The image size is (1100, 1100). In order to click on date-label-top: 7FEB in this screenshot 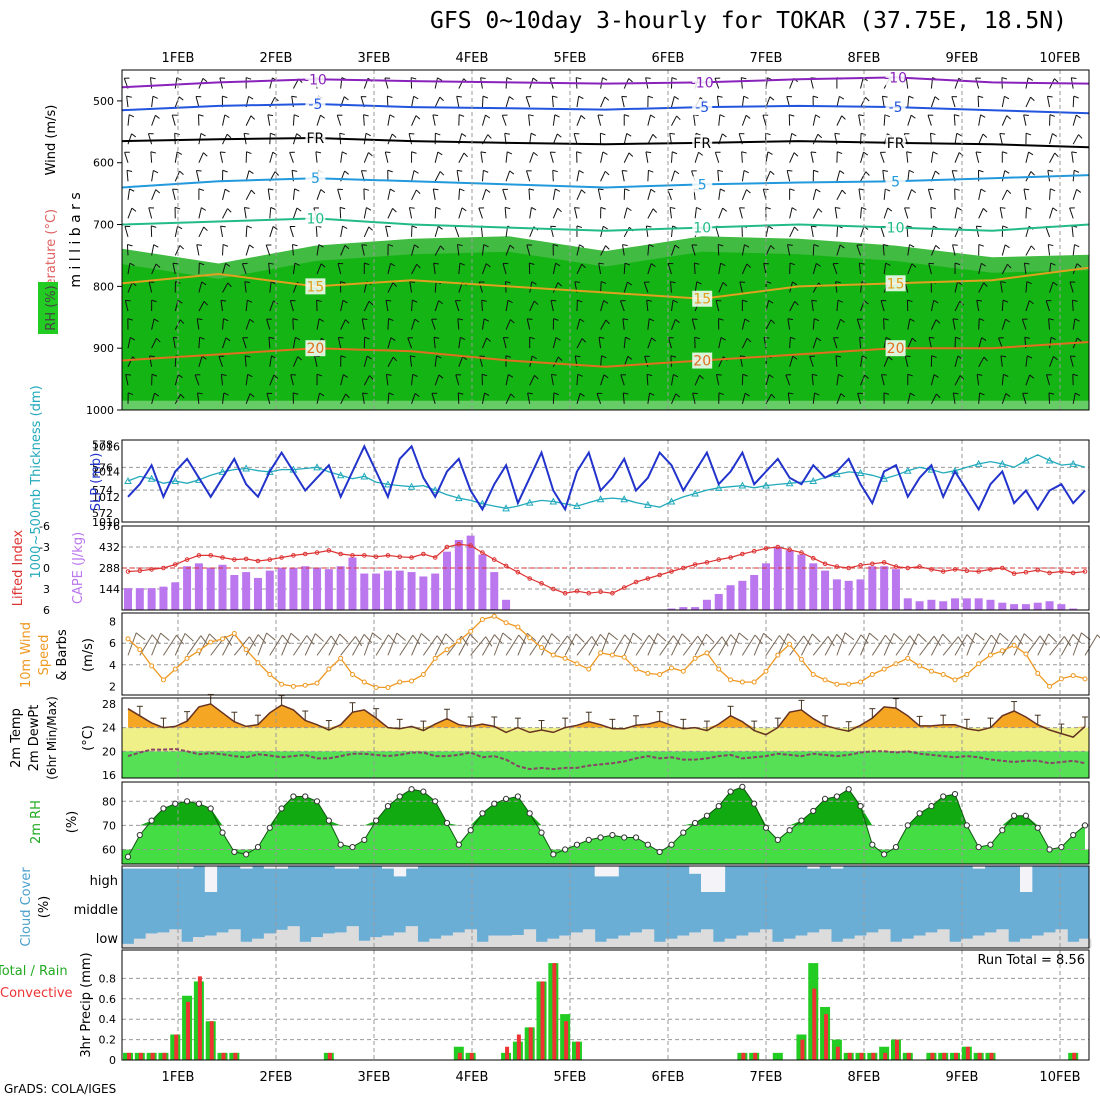, I will do `click(766, 58)`.